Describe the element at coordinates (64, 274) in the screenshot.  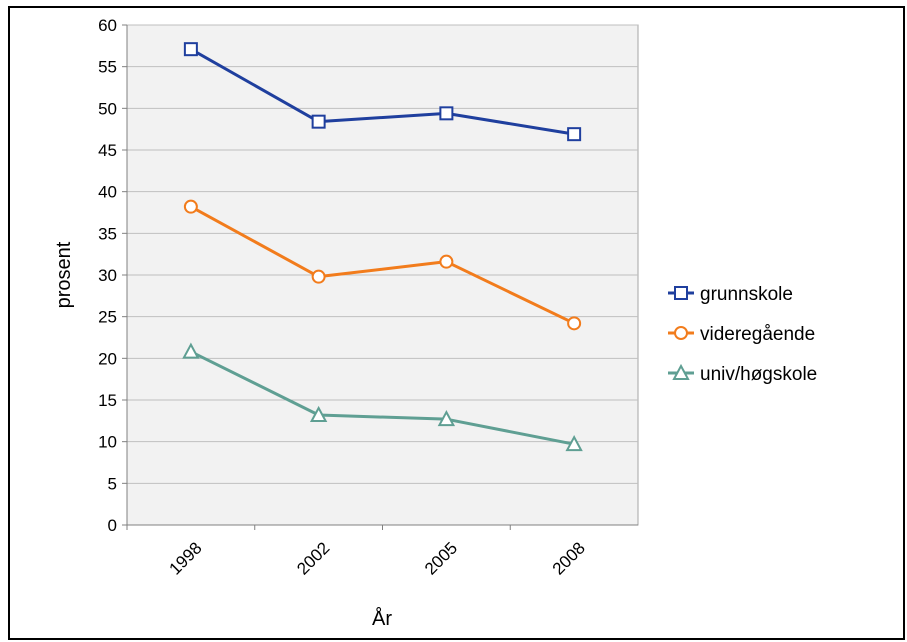
I see `y-axis-title: prosent` at that location.